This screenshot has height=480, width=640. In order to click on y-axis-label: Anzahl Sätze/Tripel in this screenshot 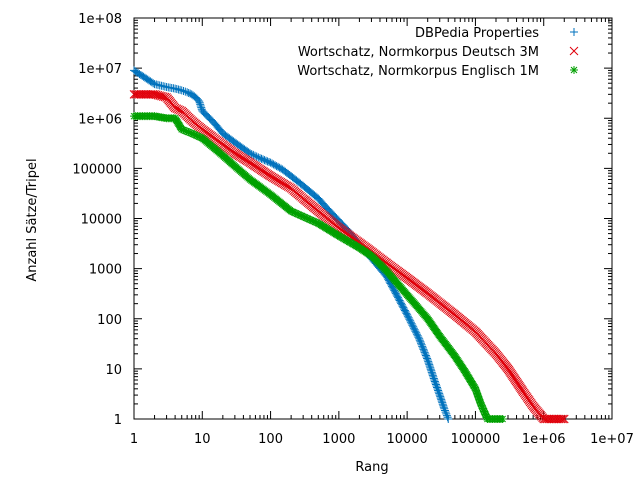, I will do `click(32, 219)`.